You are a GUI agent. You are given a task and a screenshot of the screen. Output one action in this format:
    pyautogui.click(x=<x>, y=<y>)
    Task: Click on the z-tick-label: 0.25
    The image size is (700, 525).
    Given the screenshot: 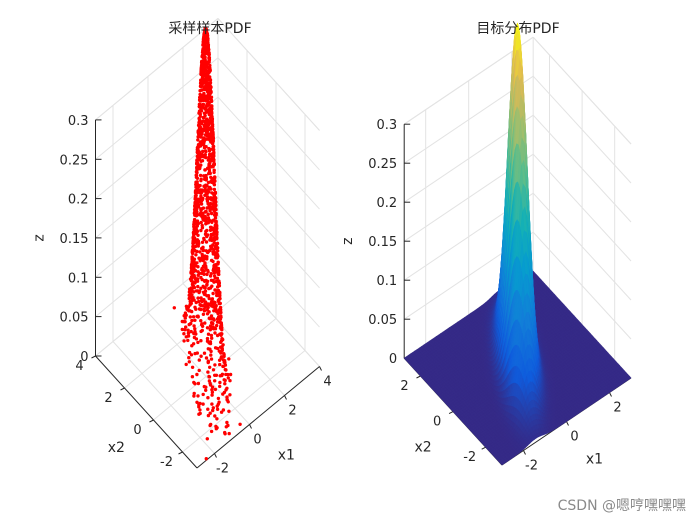 What is the action you would take?
    pyautogui.click(x=74, y=160)
    